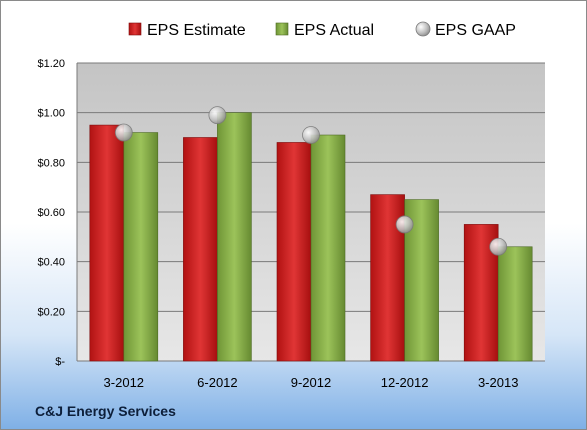 The height and width of the screenshot is (430, 587). What do you see at coordinates (311, 382) in the screenshot?
I see `x-tick-label: 9-2012` at bounding box center [311, 382].